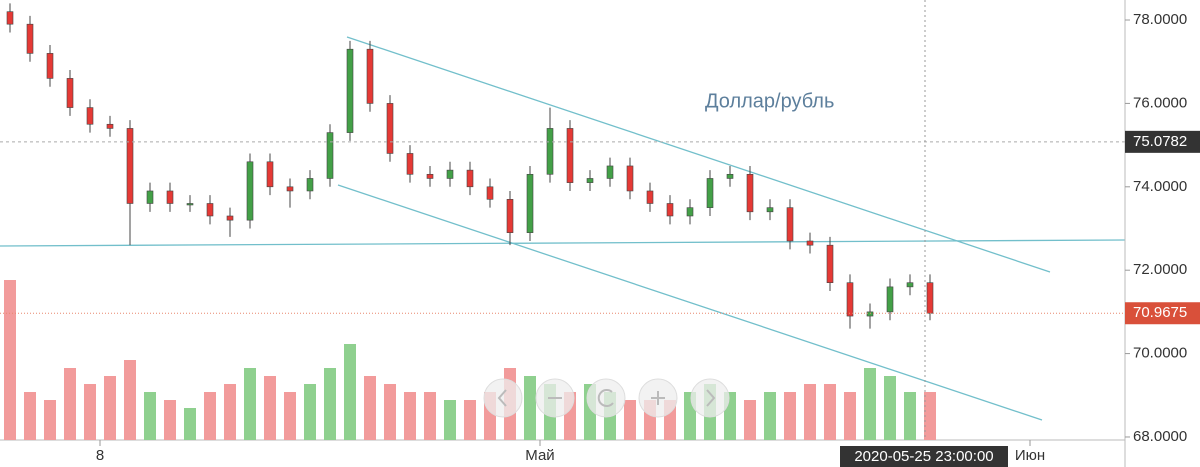 Image resolution: width=1200 pixels, height=467 pixels. Describe the element at coordinates (769, 101) in the screenshot. I see `annotation: Доллар/рубль` at that location.